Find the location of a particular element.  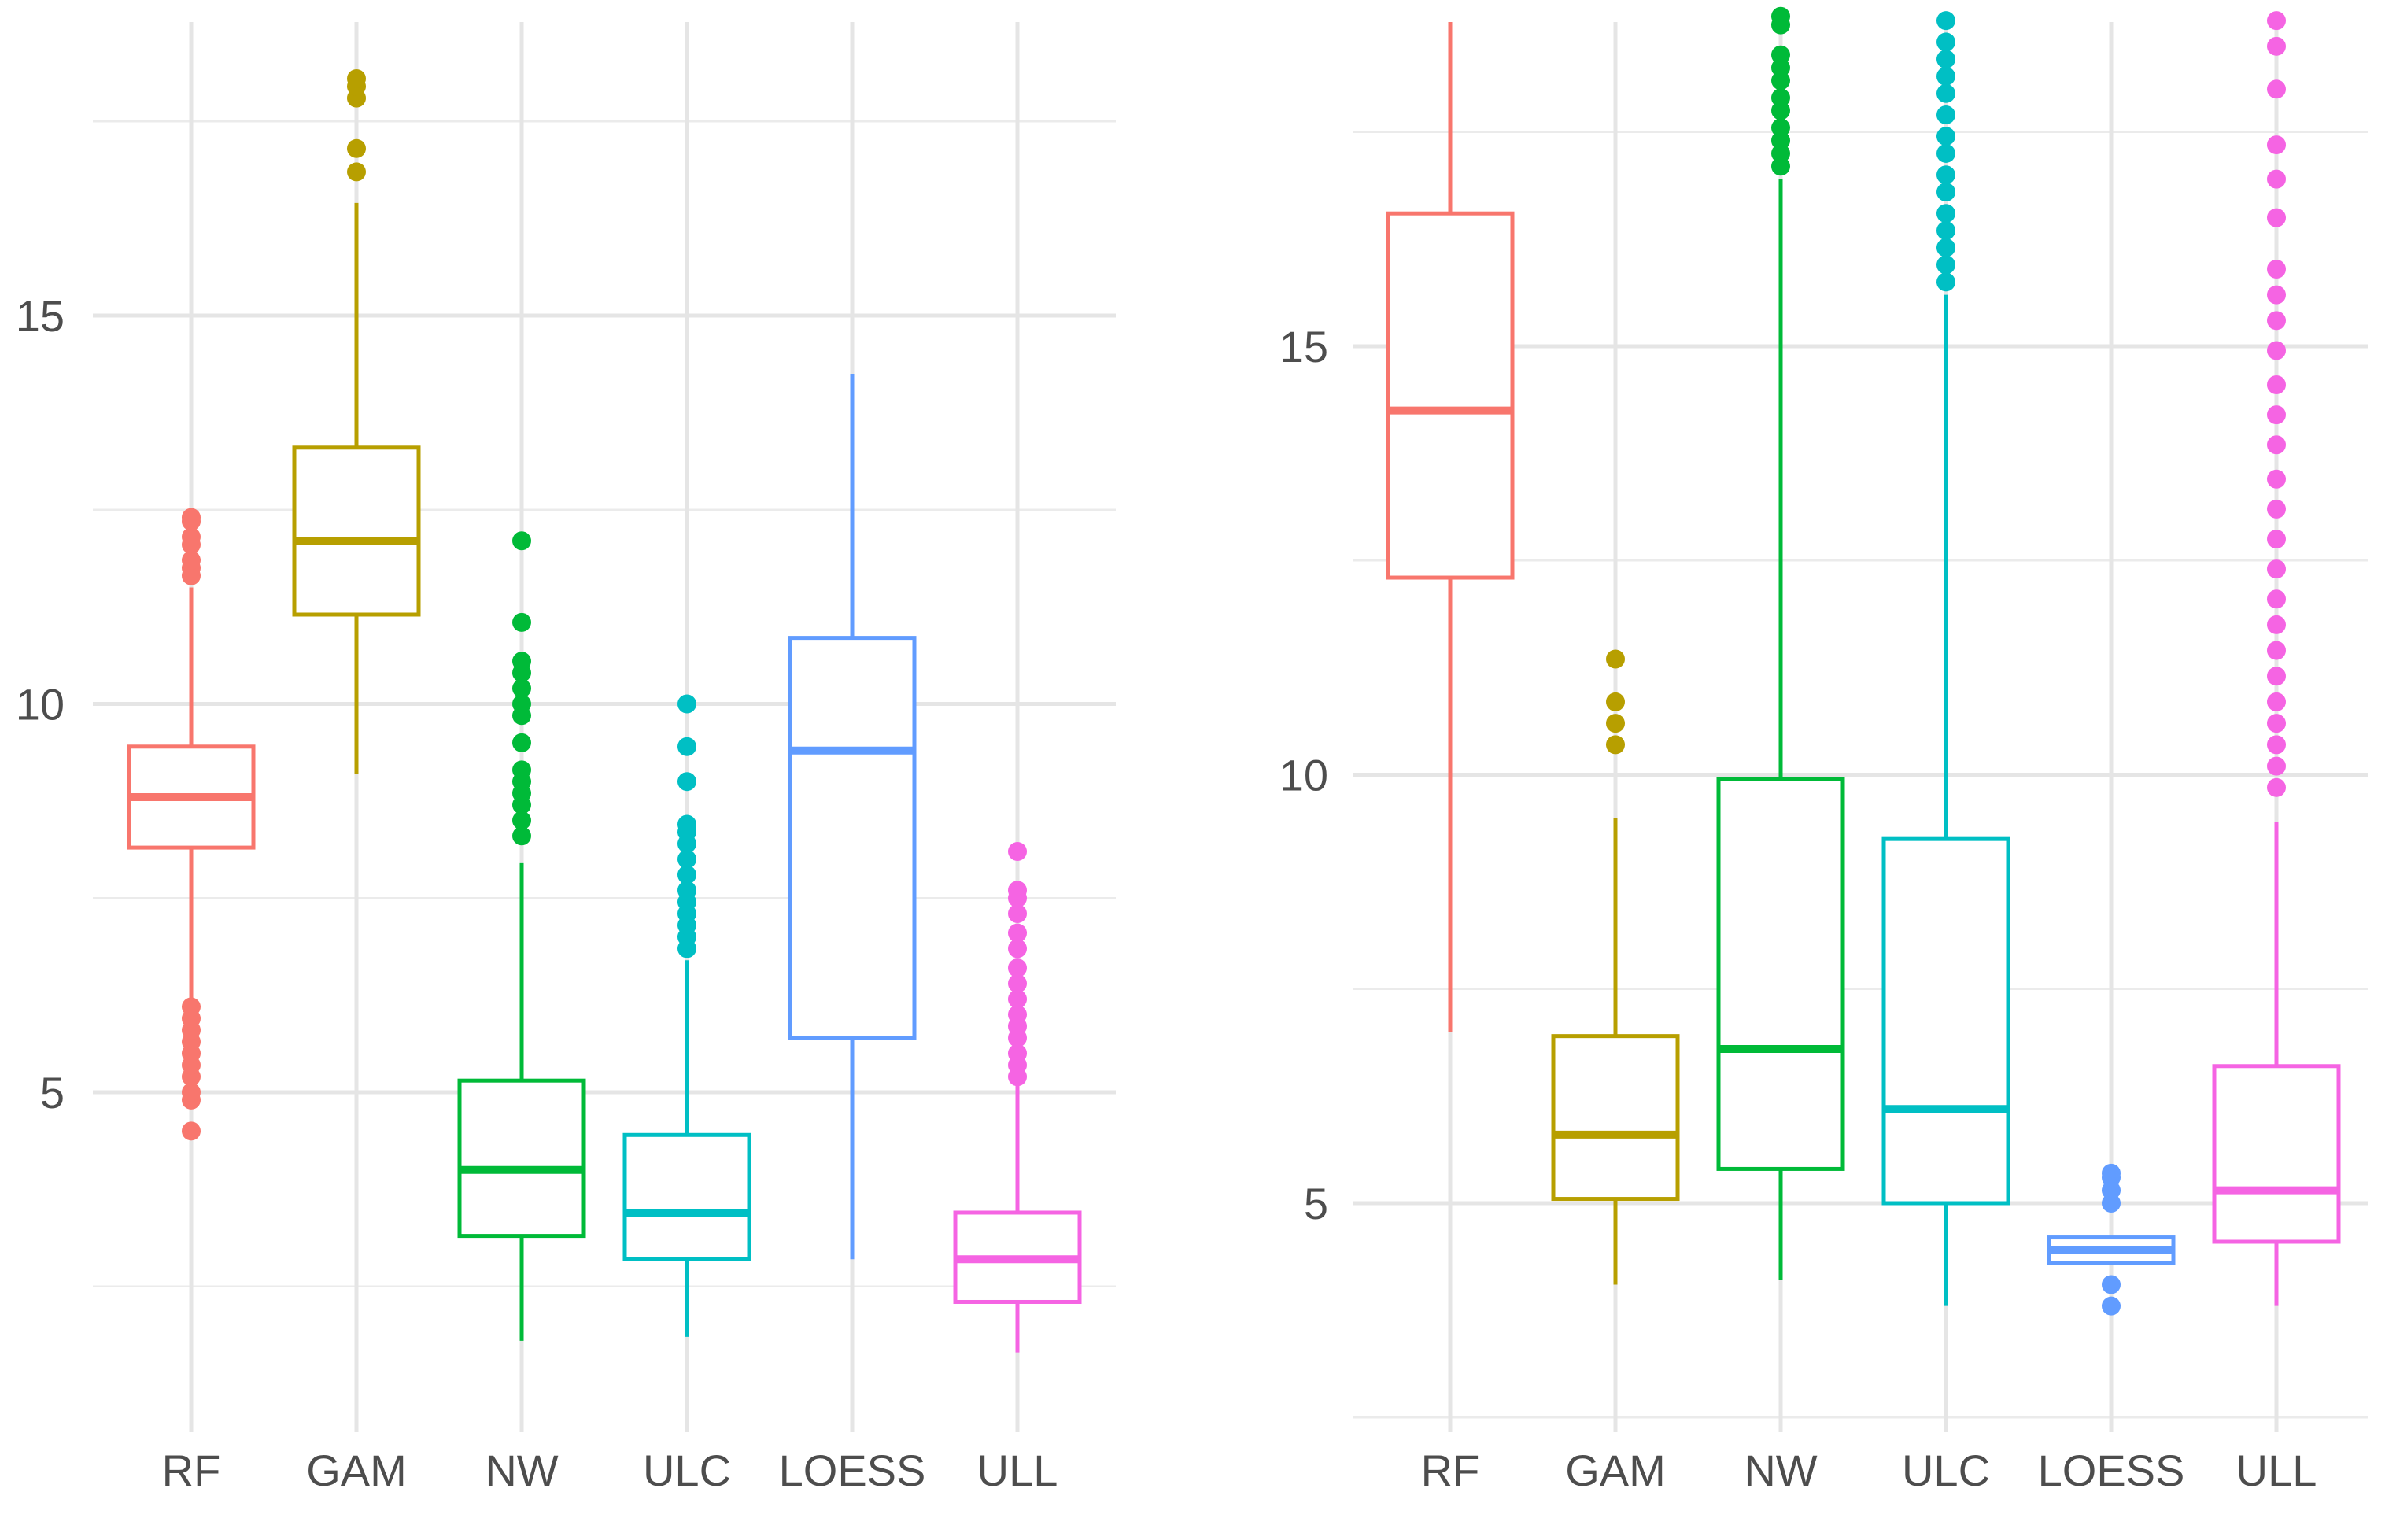

x-tick-label: NW is located at coordinates (522, 1470).